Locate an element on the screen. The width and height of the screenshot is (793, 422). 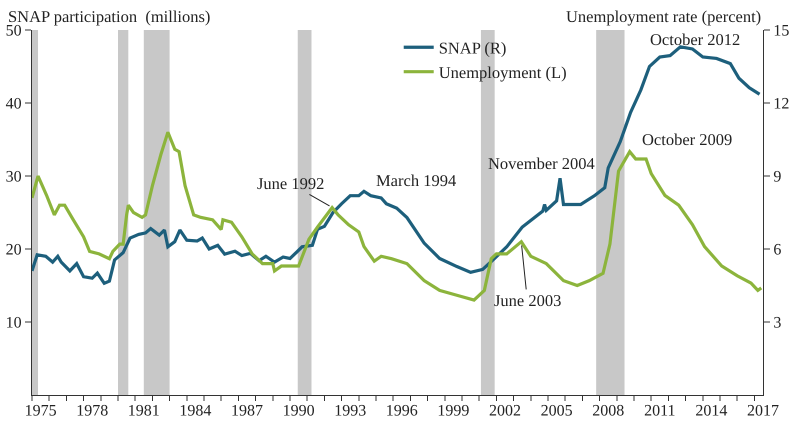
x-tick-label: 1990 is located at coordinates (298, 411).